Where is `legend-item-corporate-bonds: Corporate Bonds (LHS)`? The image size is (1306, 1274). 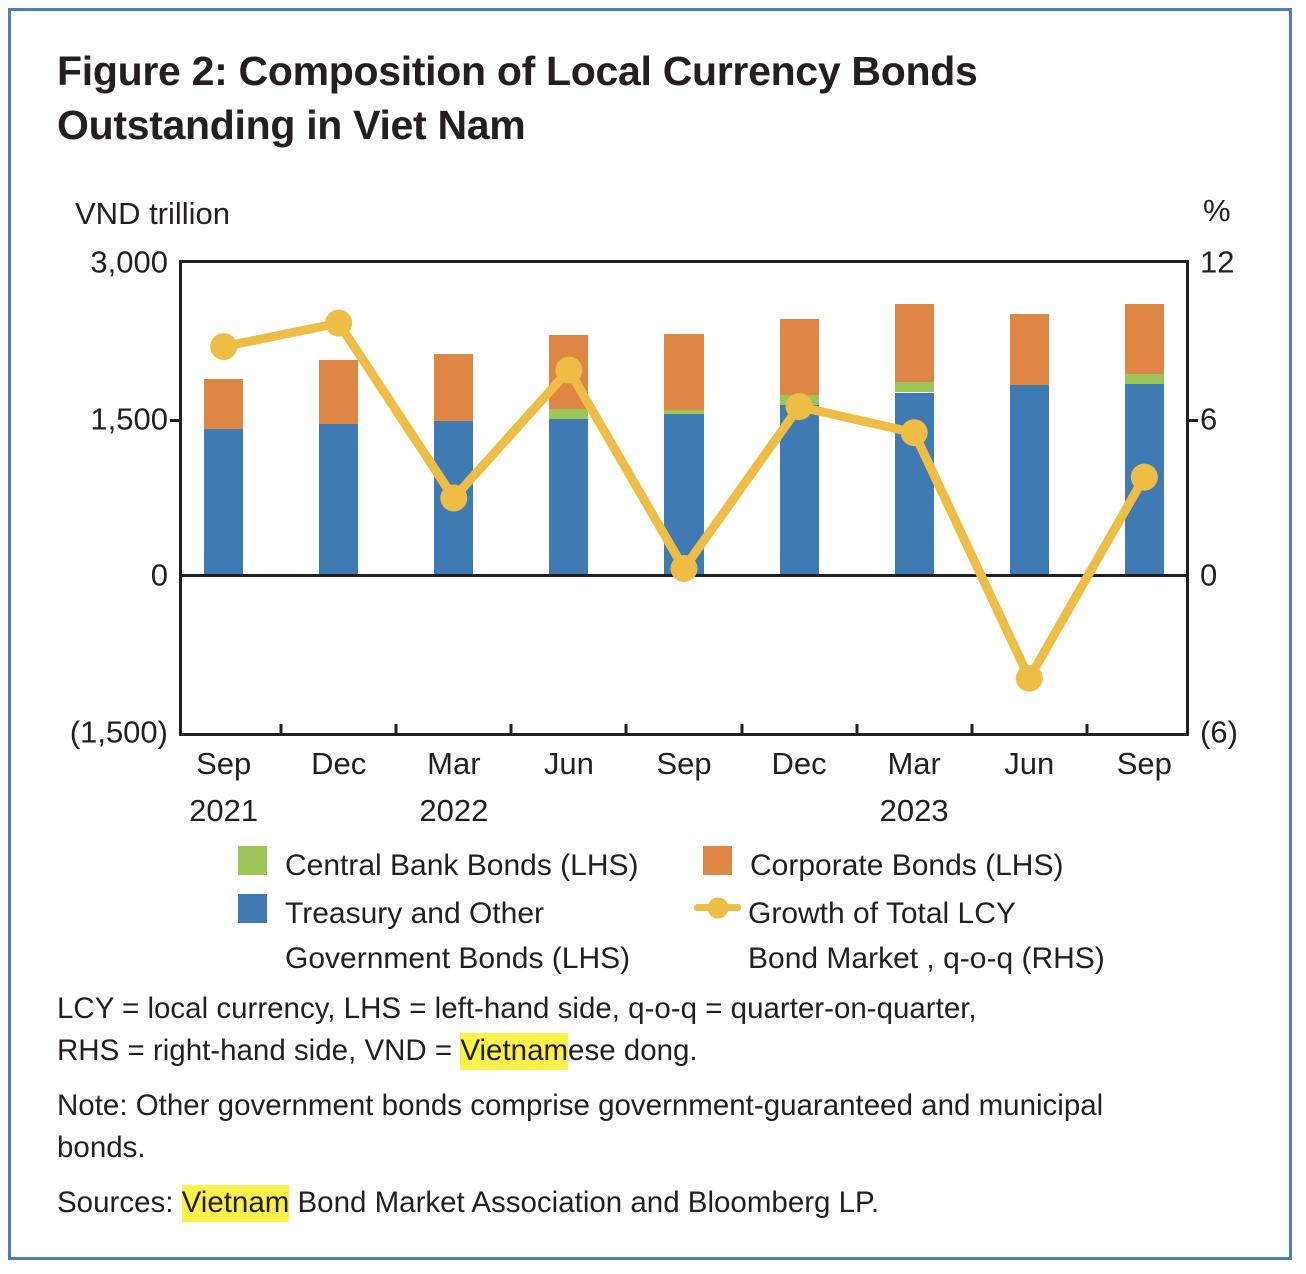 legend-item-corporate-bonds: Corporate Bonds (LHS) is located at coordinates (883, 865).